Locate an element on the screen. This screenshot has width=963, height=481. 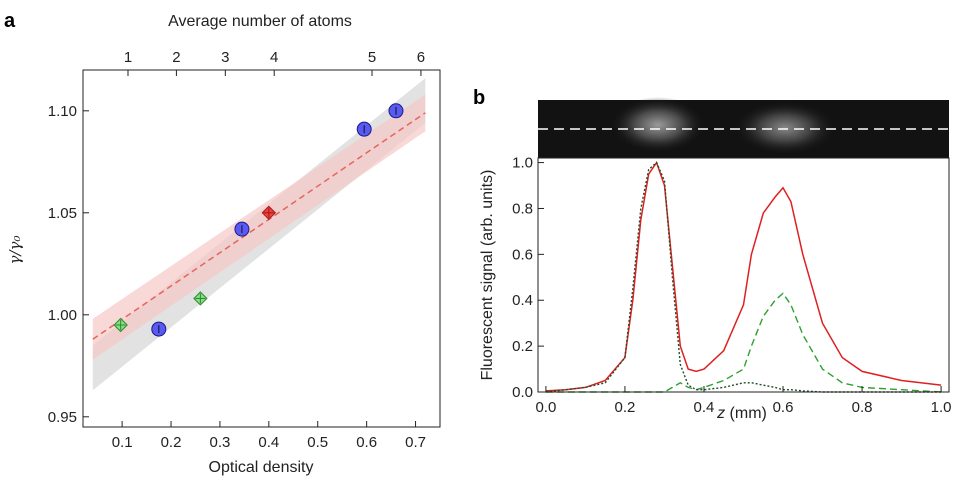
y-tick-label-b: 0.8 is located at coordinates (522, 208).